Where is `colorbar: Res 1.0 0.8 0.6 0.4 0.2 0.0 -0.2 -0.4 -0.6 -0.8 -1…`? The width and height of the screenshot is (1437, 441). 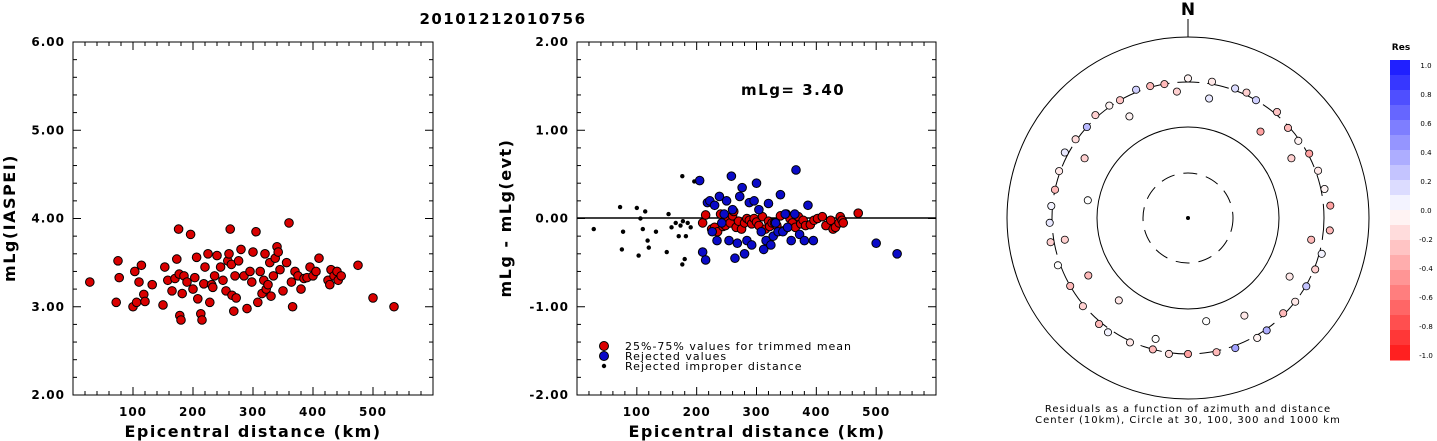 colorbar: Res 1.0 0.8 0.6 0.4 0.2 0.0 -0.2 -0.4 -0.6 -0.8 -1… is located at coordinates (1411, 202).